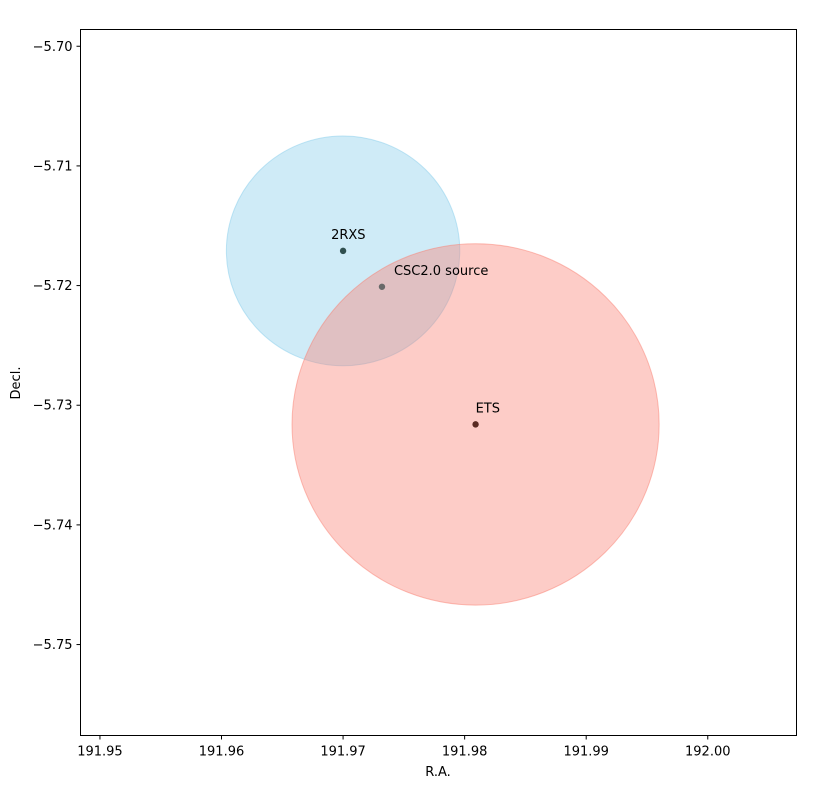  I want to click on y-axis-label: Decl., so click(16, 383).